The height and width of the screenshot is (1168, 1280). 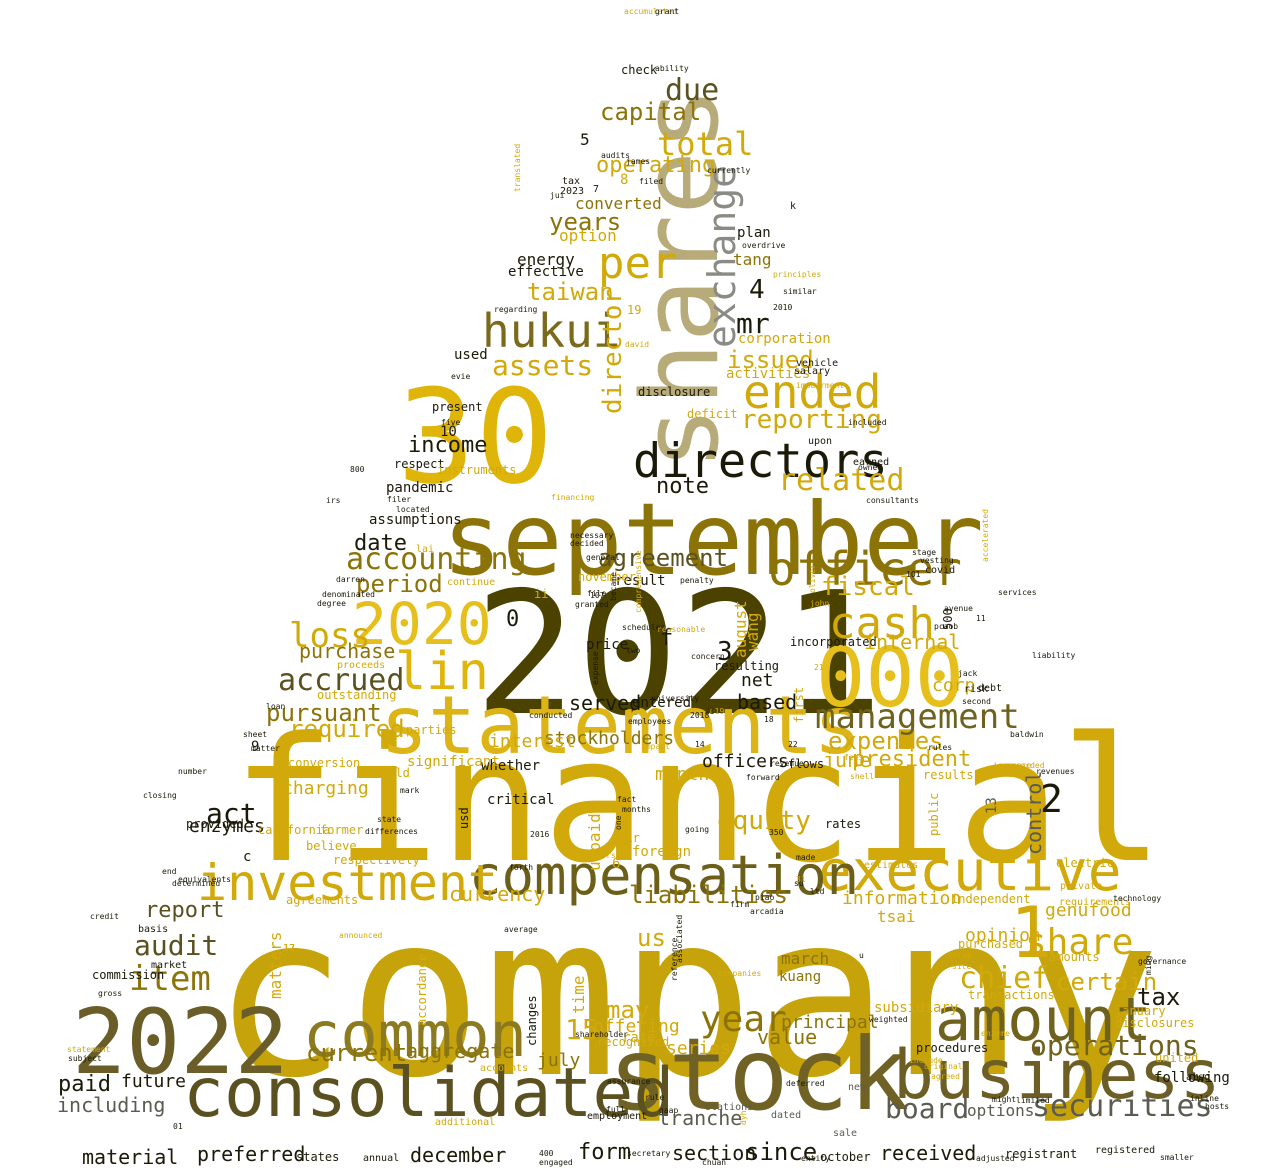 I want to click on cloud-word: revenue, so click(x=787, y=763).